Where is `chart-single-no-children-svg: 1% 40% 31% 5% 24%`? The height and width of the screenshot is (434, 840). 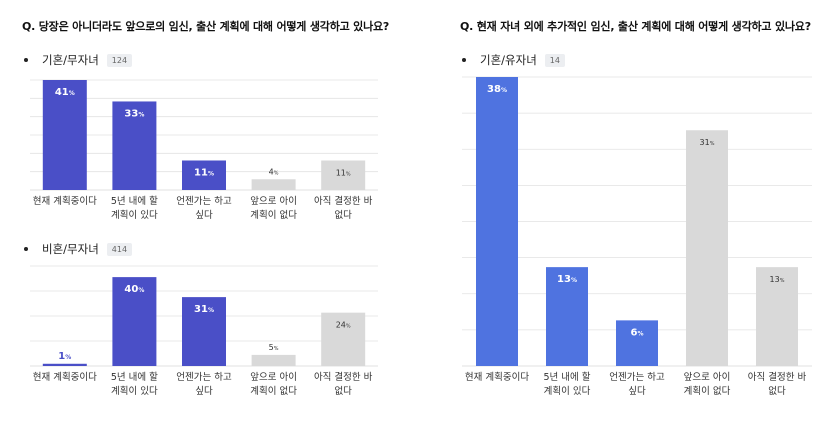
chart-single-no-children-svg: 1% 40% 31% 5% 24% is located at coordinates (204, 316).